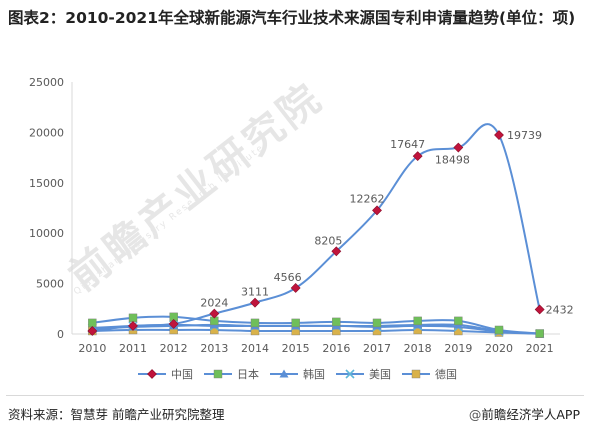  What do you see at coordinates (363, 374) in the screenshot?
I see `legend-item-美国: 美国` at bounding box center [363, 374].